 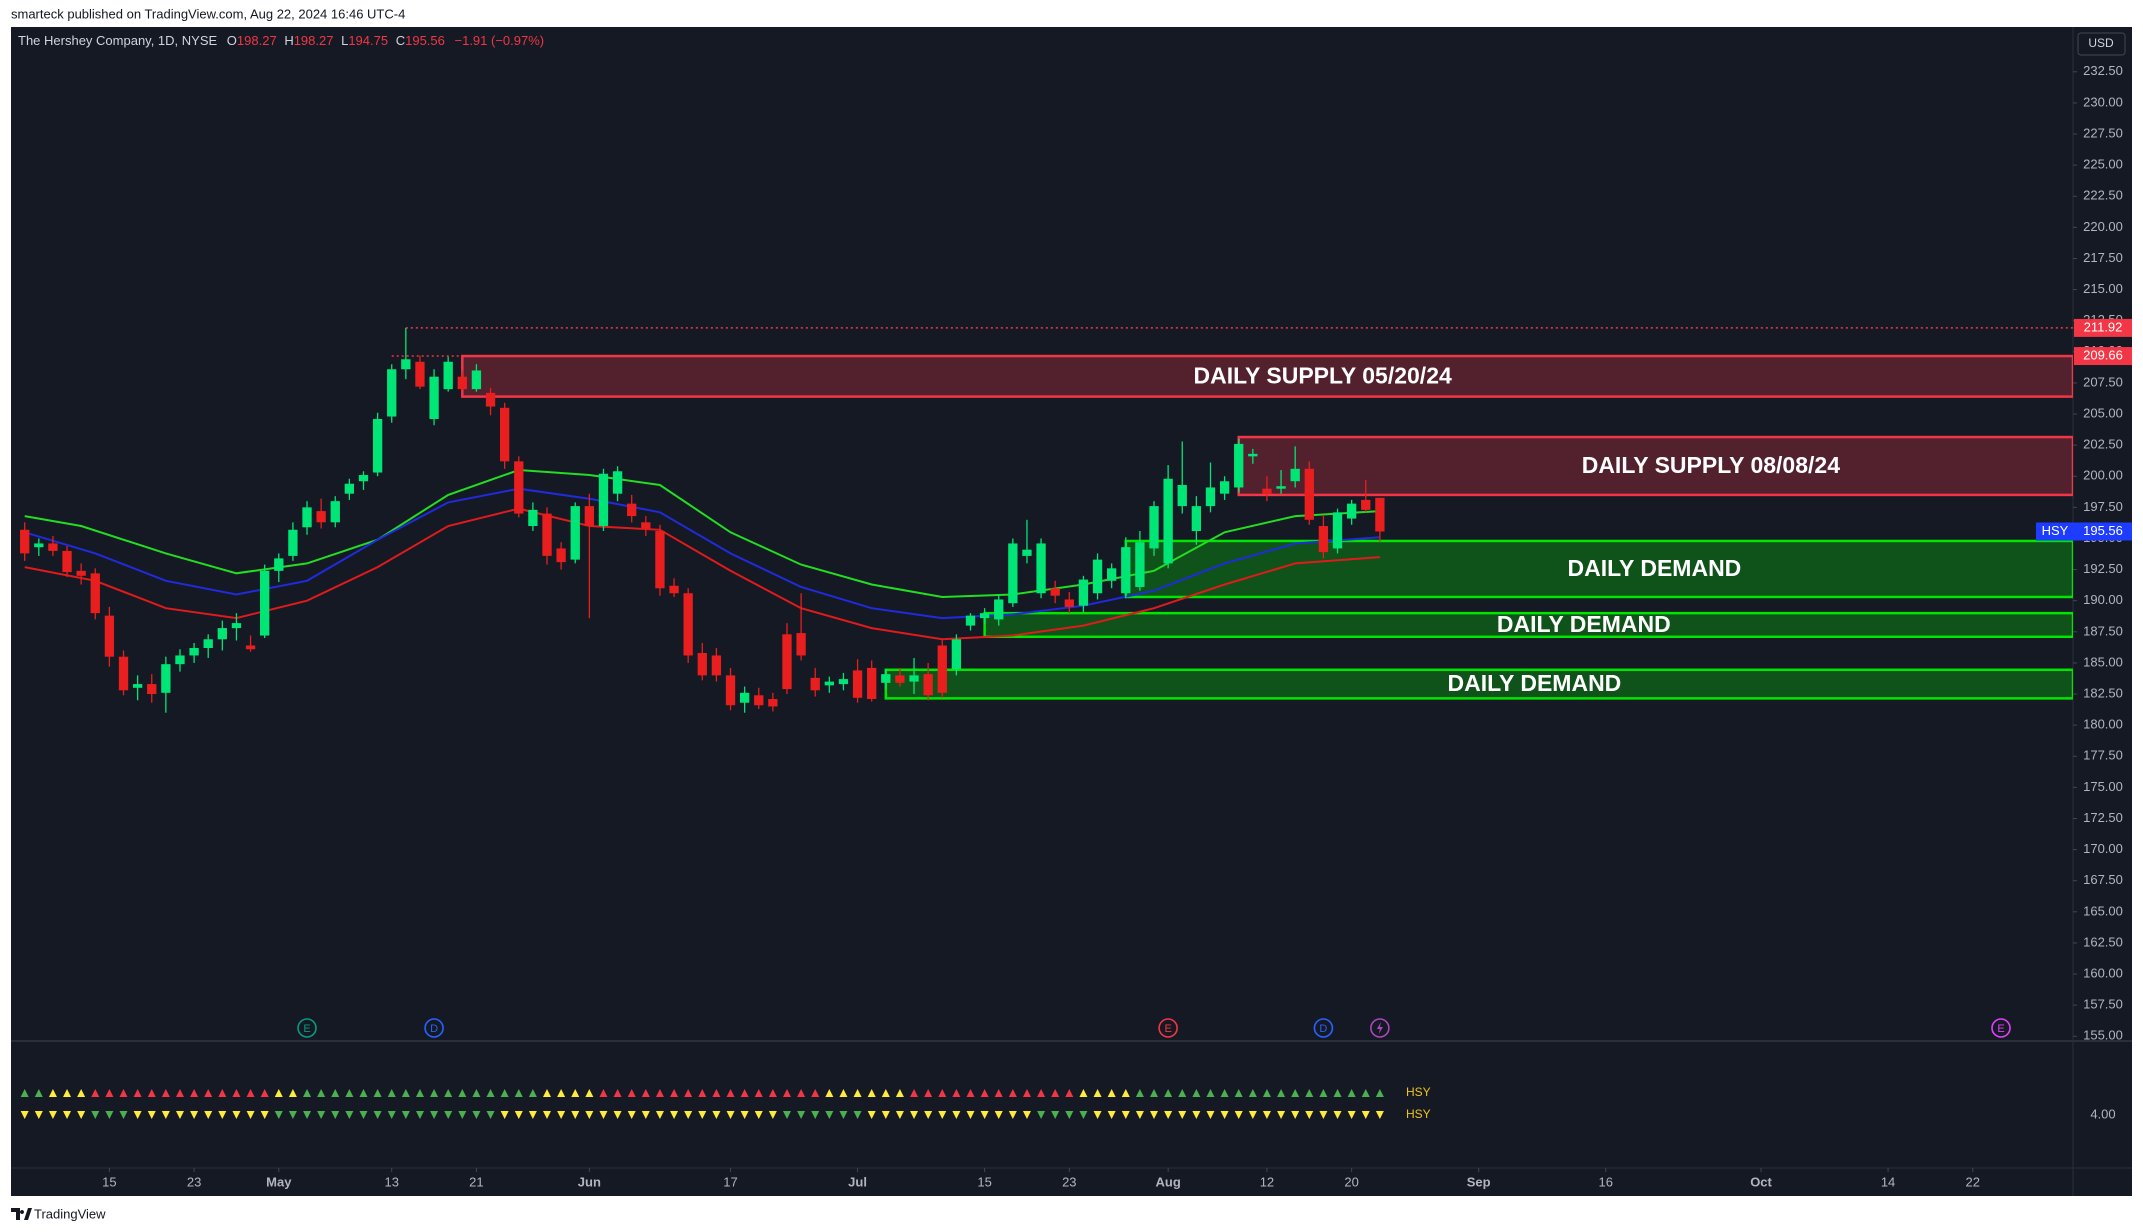 What do you see at coordinates (2103, 786) in the screenshot?
I see `y-tick-label: 175.00` at bounding box center [2103, 786].